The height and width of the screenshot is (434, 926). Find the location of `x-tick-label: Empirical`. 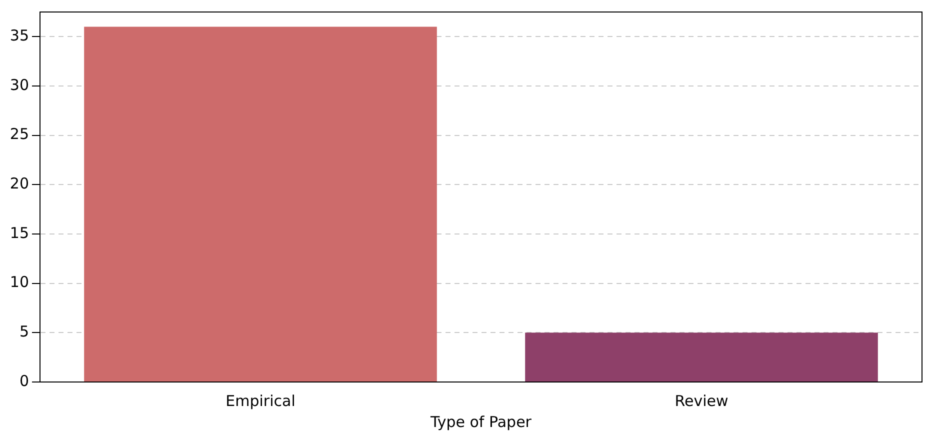

x-tick-label: Empirical is located at coordinates (261, 401).